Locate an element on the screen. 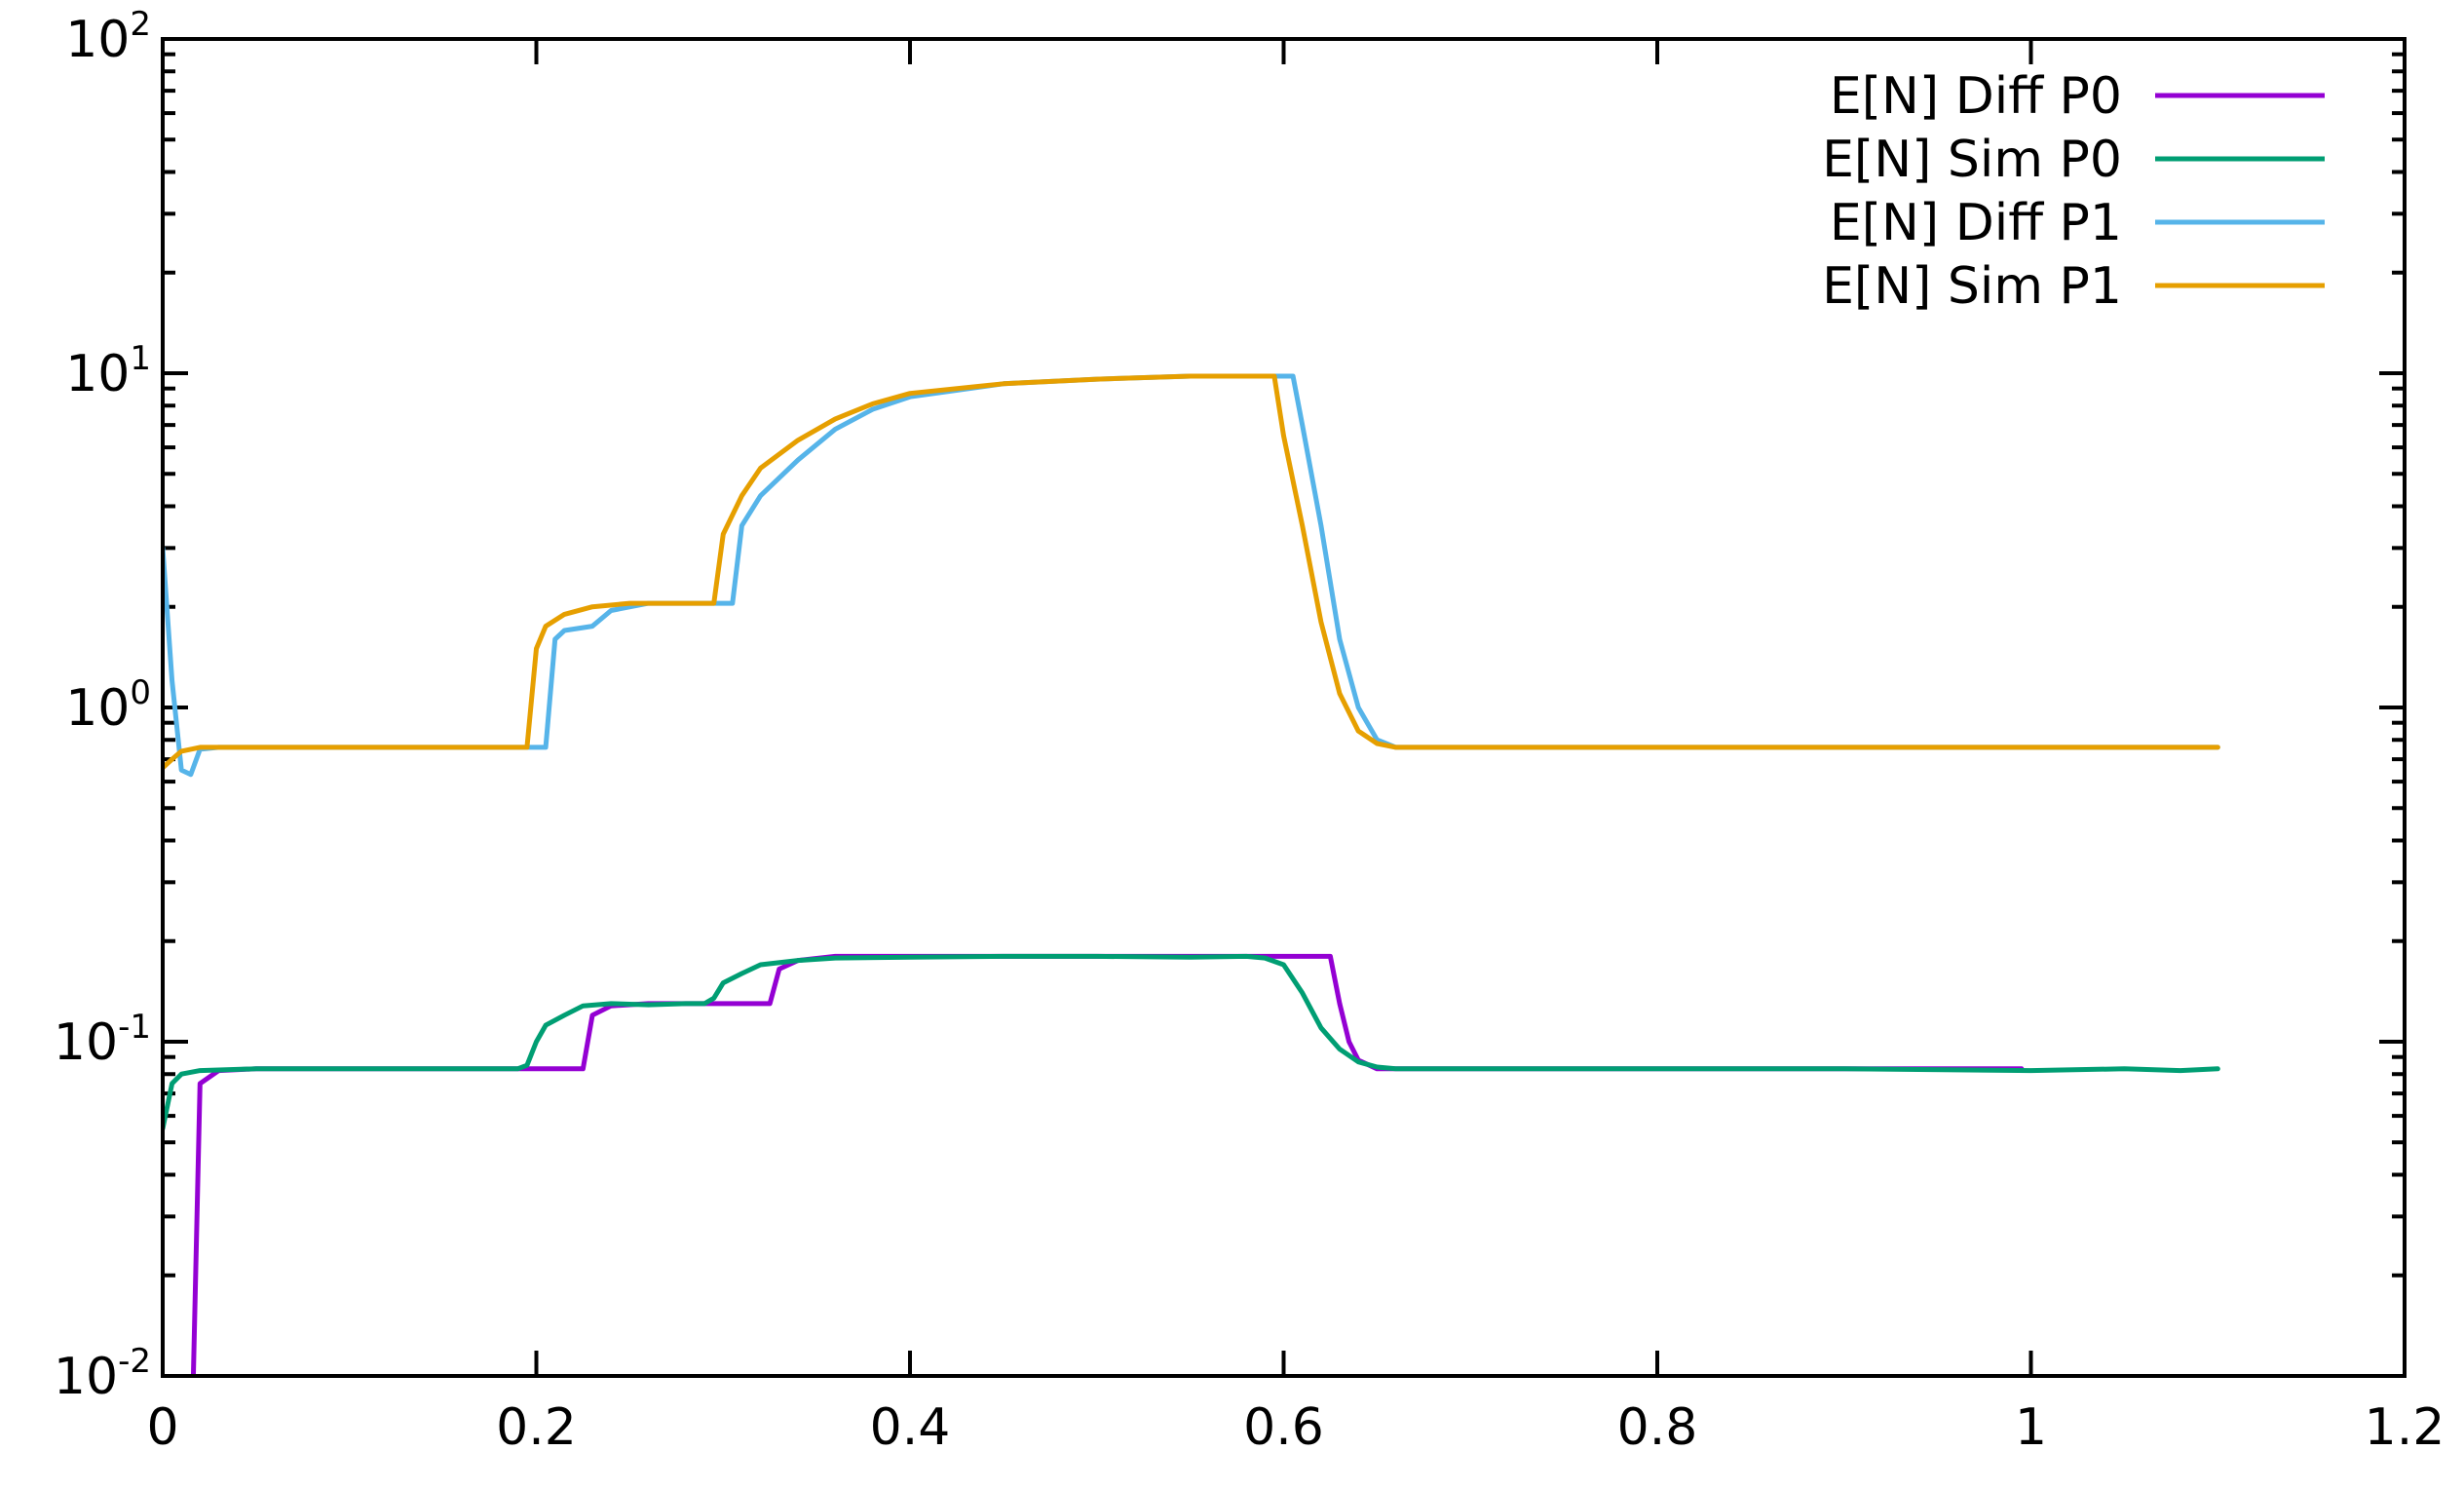 The height and width of the screenshot is (1489, 2464). legend-label: E[N] Diff P0 is located at coordinates (1976, 97).